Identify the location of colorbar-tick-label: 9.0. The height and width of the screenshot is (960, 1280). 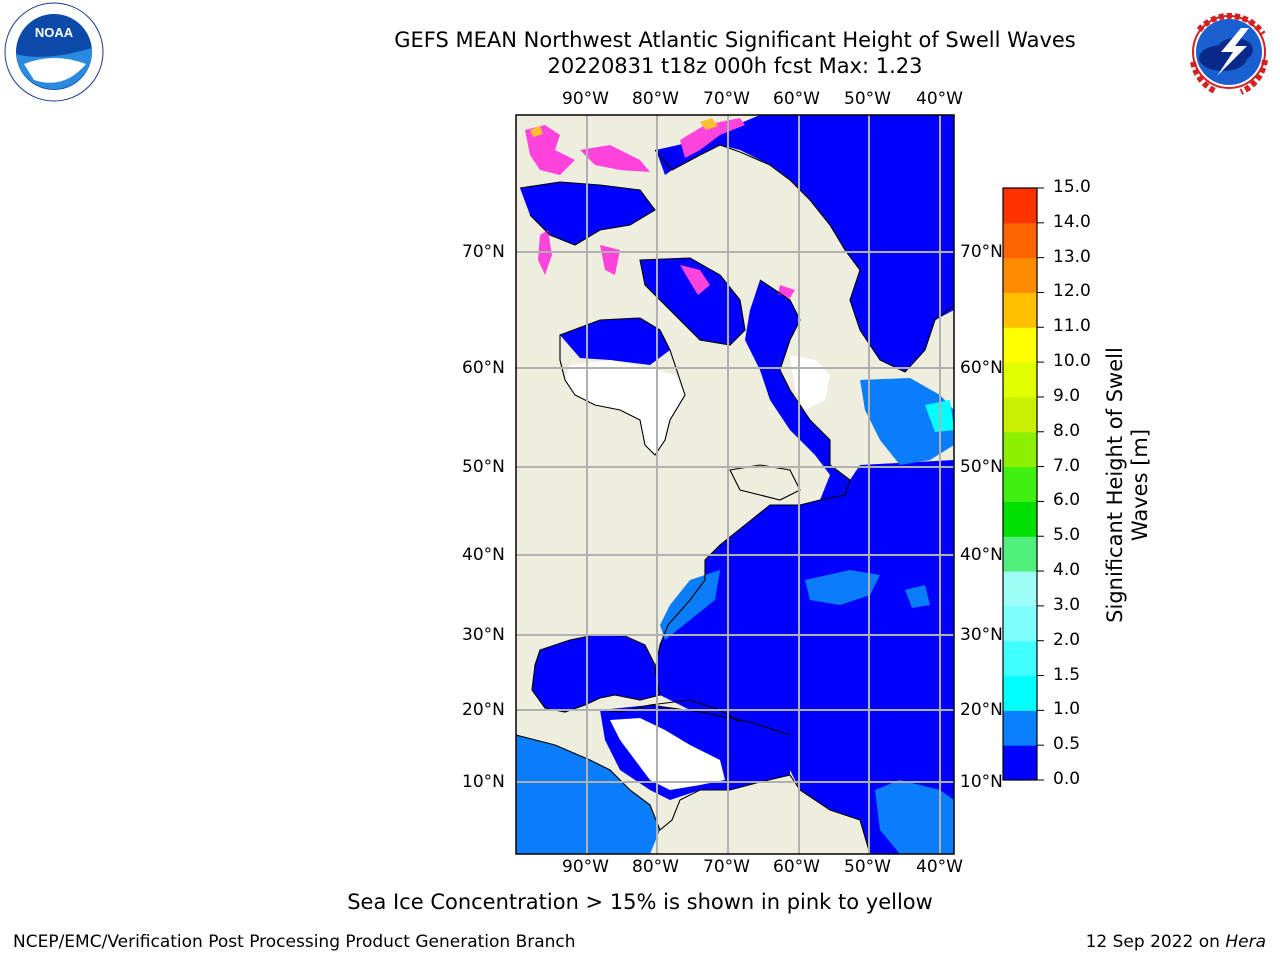
(1067, 395).